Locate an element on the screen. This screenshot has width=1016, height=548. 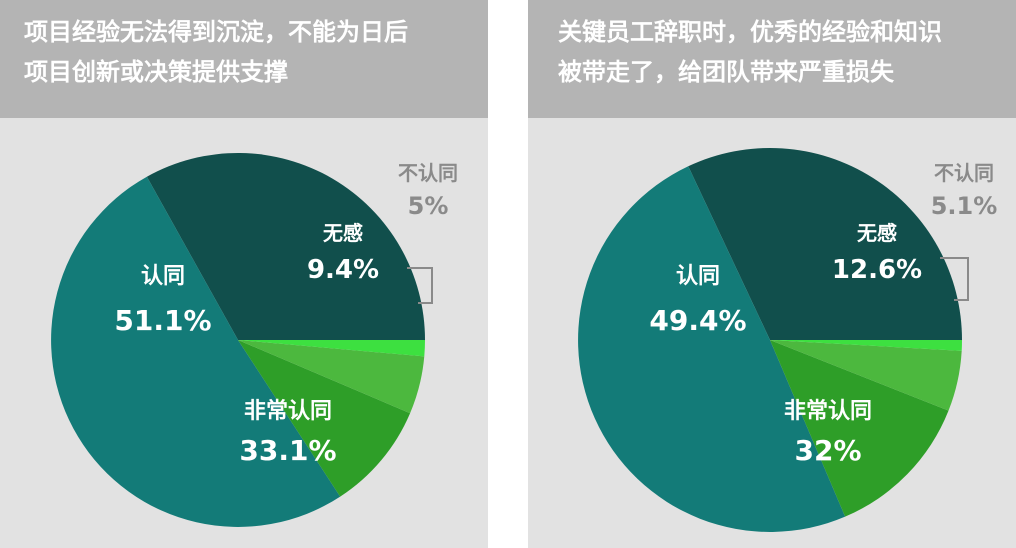
chart-header-right: 关键员工辞职时，优秀的经验和知识 被带走了，给团队带来严重损失 is located at coordinates (772, 59).